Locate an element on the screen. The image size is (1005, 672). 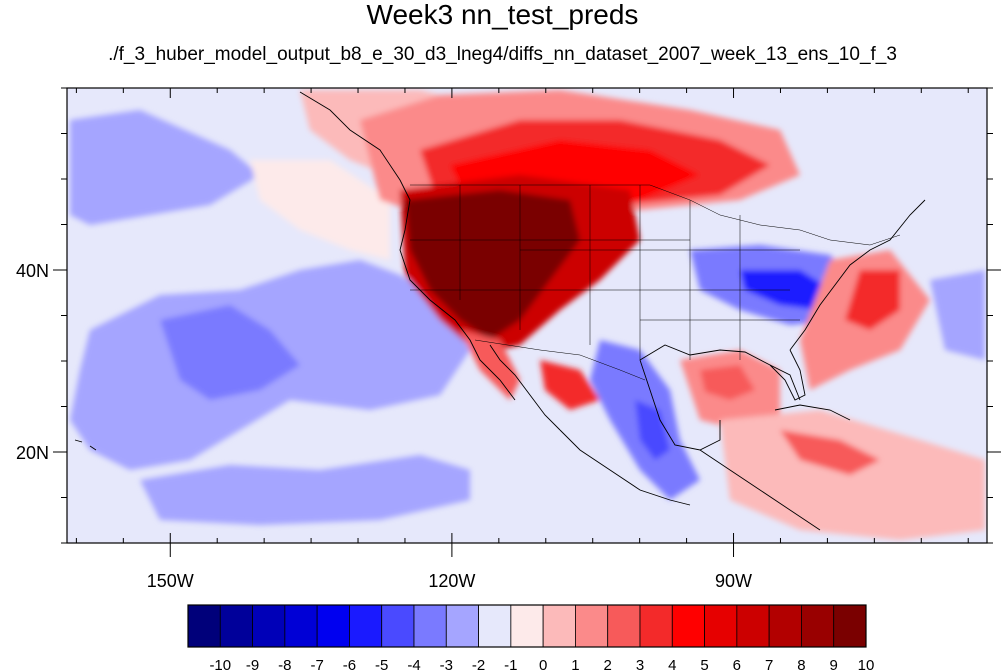
field-blob-west-dark is located at coordinates (492, 265).